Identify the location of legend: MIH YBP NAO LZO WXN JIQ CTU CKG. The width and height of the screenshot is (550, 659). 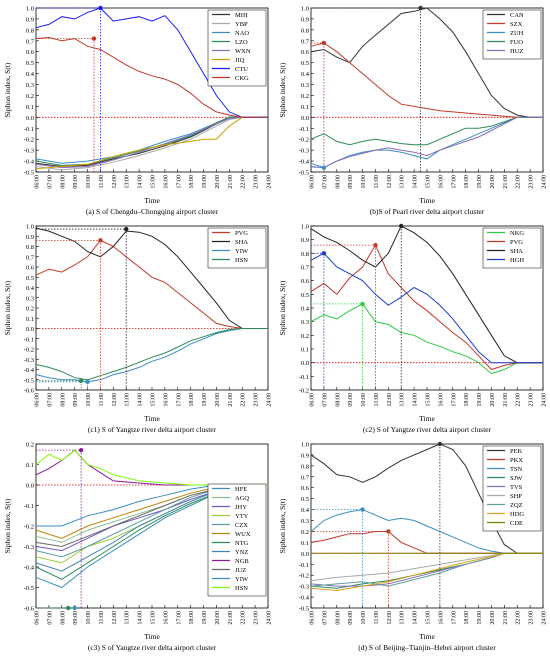
(237, 48).